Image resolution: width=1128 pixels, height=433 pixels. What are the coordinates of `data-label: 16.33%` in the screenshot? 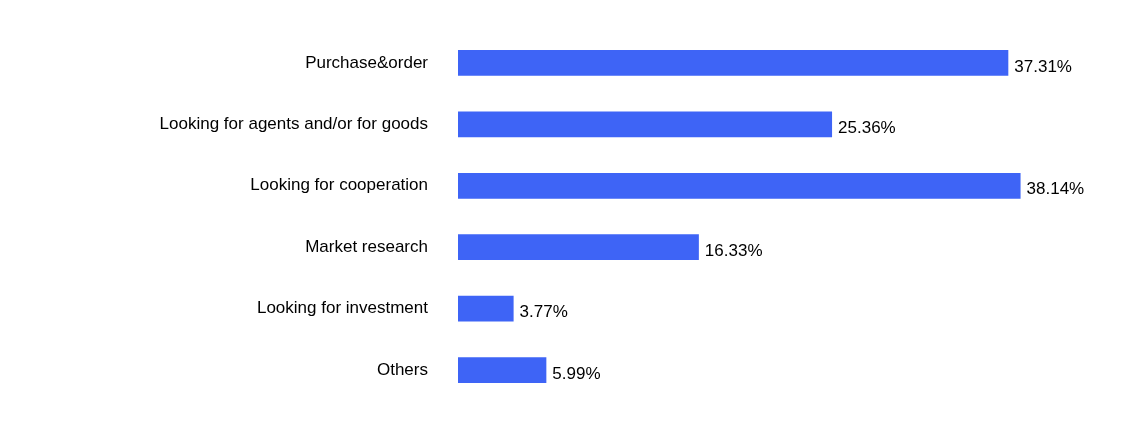 It's located at (733, 250).